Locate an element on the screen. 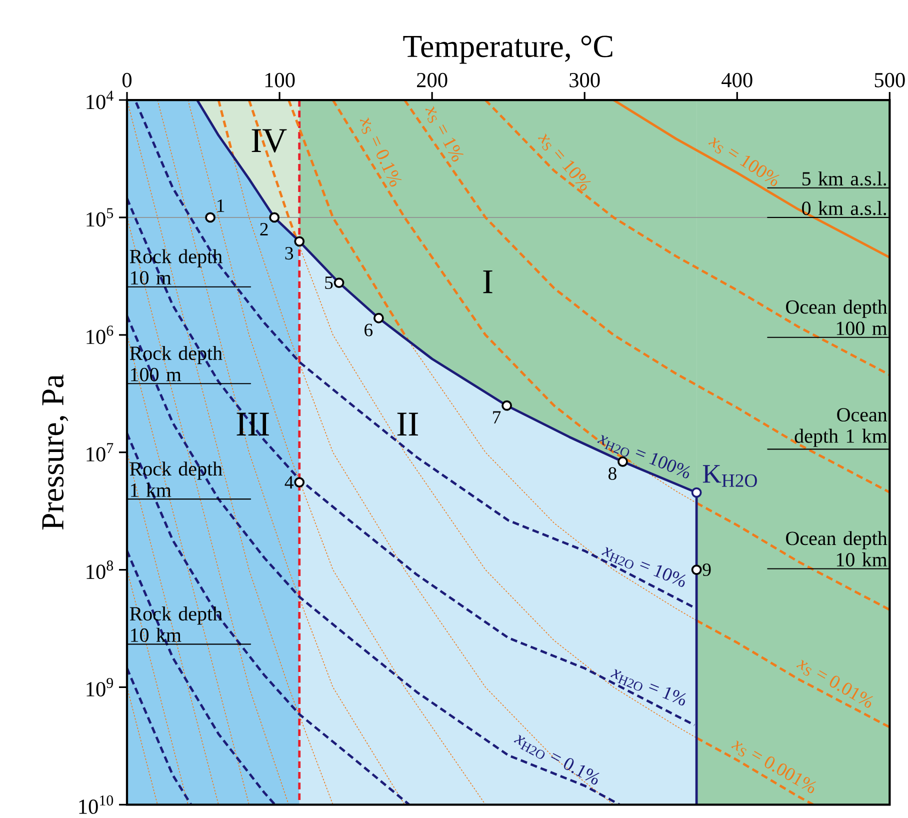 Image resolution: width=908 pixels, height=818 pixels. annotation: x$_{S}$ = 100% is located at coordinates (744, 161).